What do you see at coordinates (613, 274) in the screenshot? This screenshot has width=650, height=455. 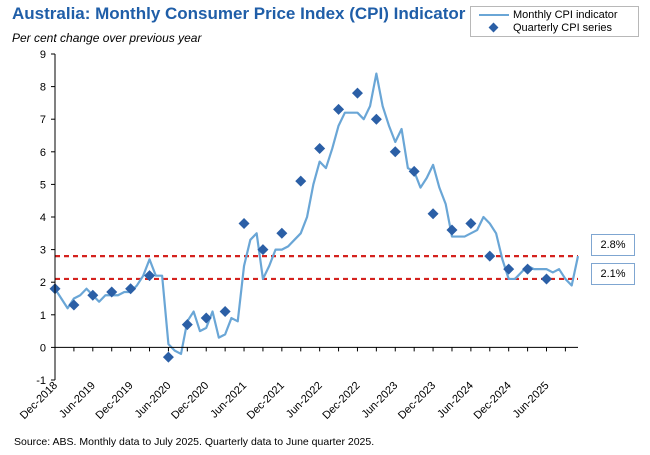 I see `callout-2-1: 2.1%` at bounding box center [613, 274].